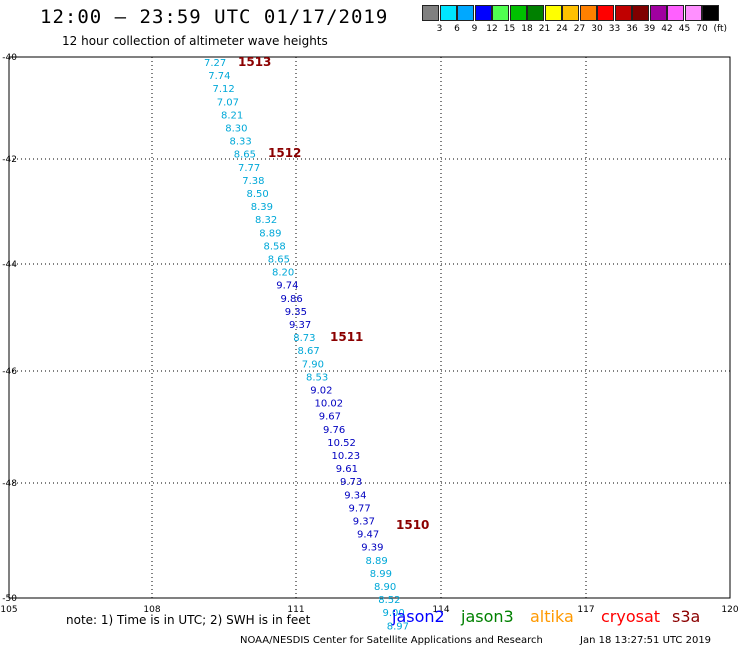 The height and width of the screenshot is (650, 740). Describe the element at coordinates (9, 599) in the screenshot. I see `y-tick-label: -50` at that location.